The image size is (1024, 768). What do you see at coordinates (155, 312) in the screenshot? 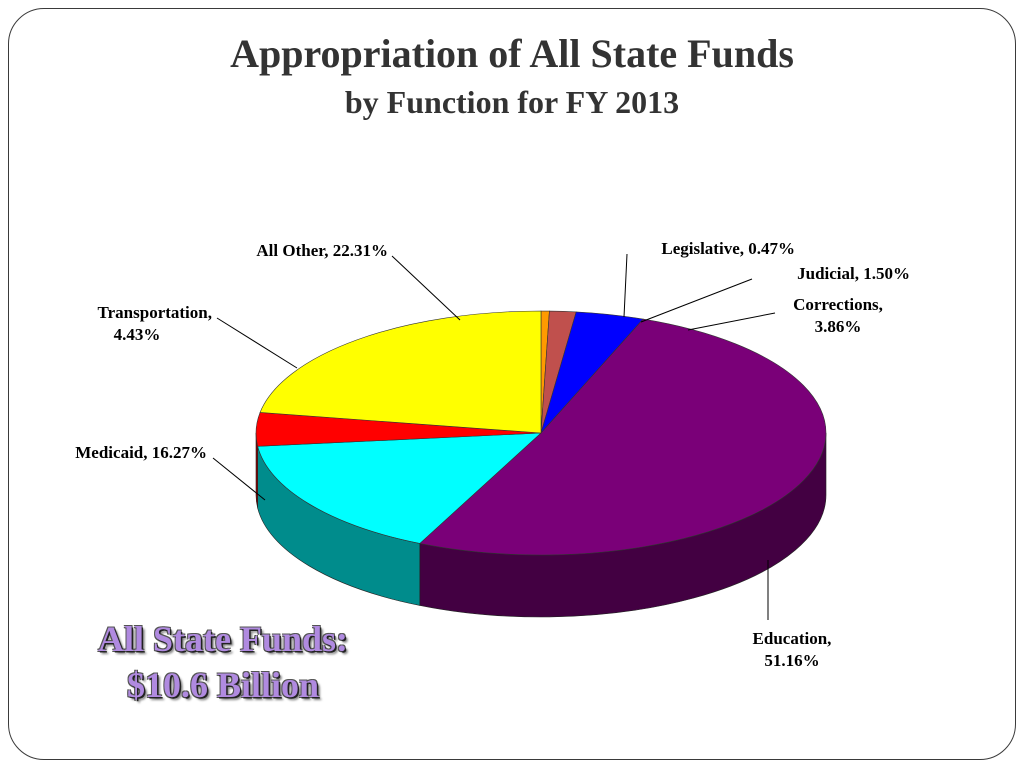
I see `slice-label-transportation: Transportation,` at bounding box center [155, 312].